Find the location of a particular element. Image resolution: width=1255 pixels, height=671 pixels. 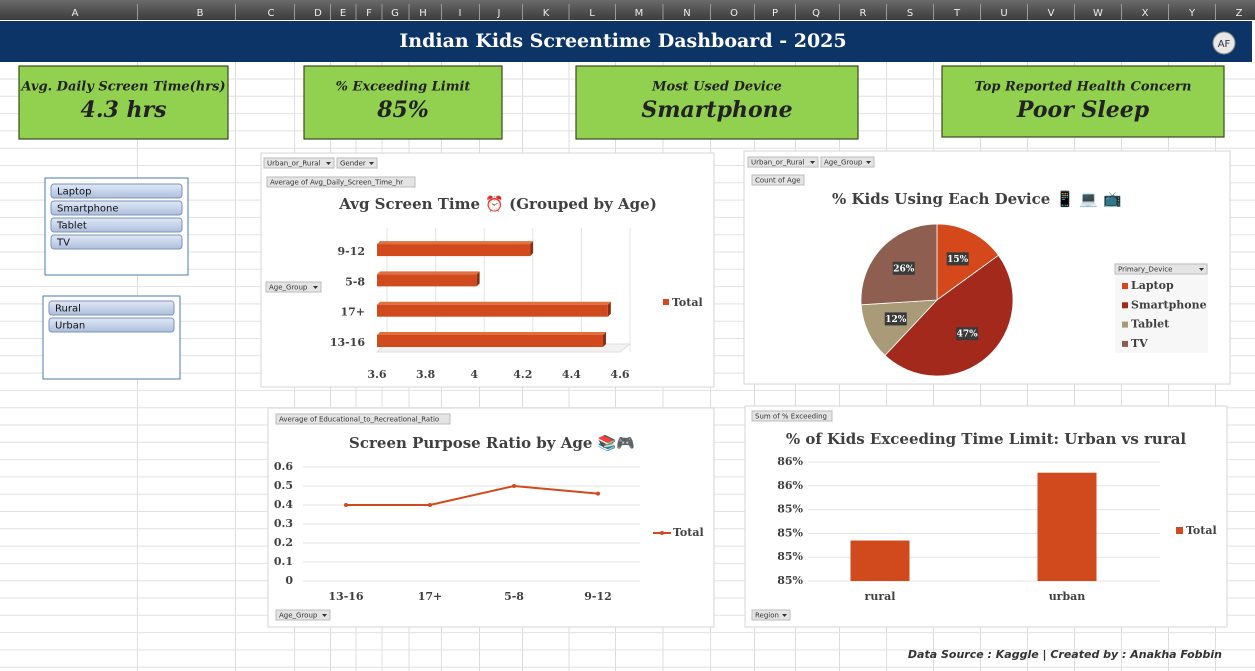

y-tick-label: 0.5 is located at coordinates (283, 485).